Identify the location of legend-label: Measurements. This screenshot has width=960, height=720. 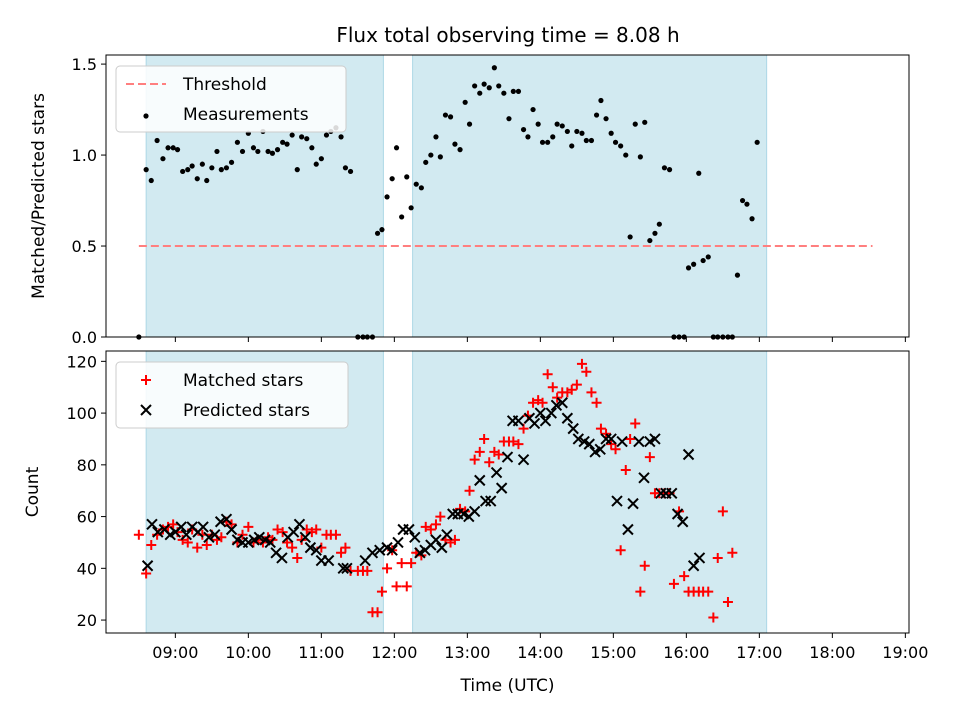
(246, 115).